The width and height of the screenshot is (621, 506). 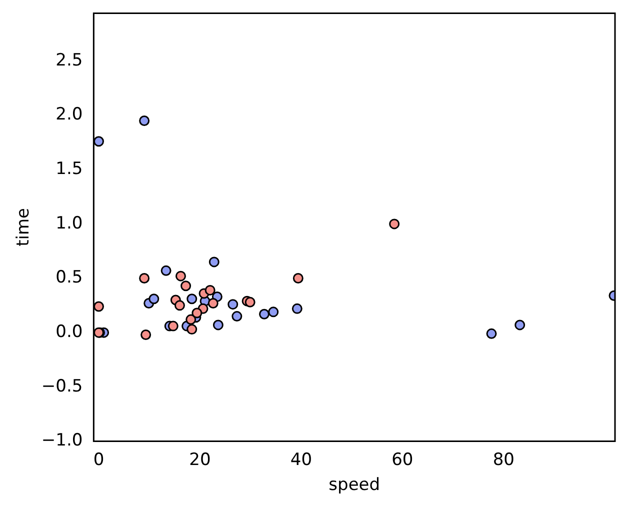 I want to click on y-axis-title: time, so click(x=24, y=227).